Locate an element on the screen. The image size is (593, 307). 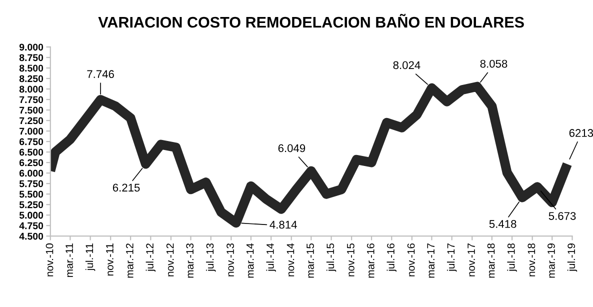
x-tick-label: mar.-11 is located at coordinates (69, 260).